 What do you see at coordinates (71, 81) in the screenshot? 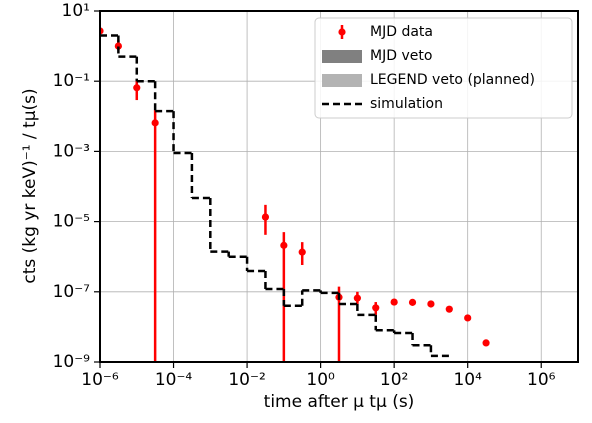
I see `y-tick-label: 10⁻¹` at bounding box center [71, 81].